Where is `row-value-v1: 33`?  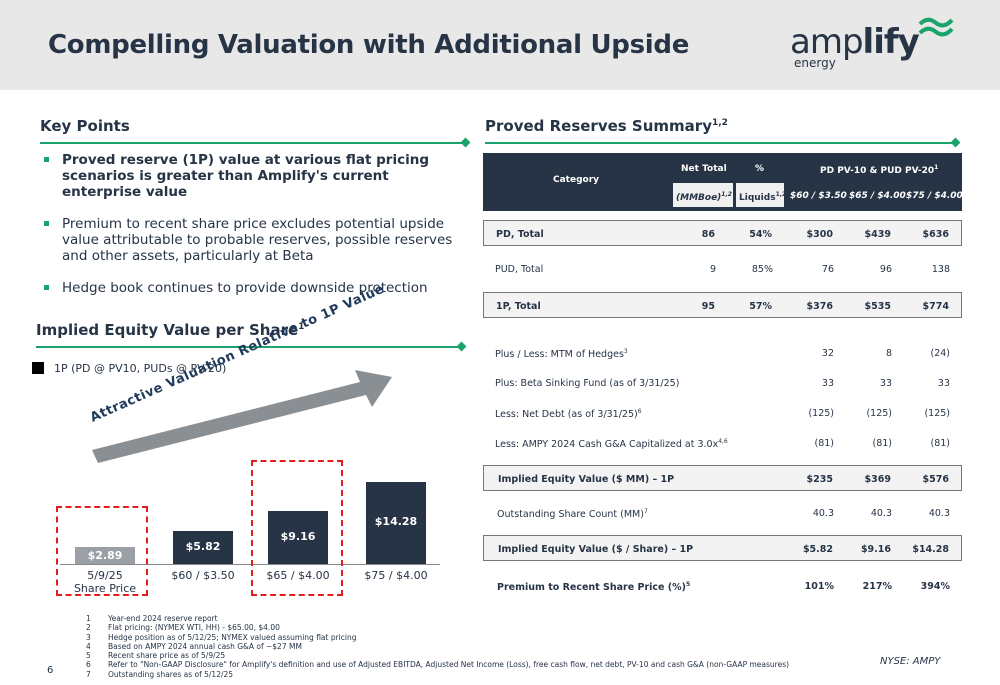
row-value-v1: 33 is located at coordinates (827, 383).